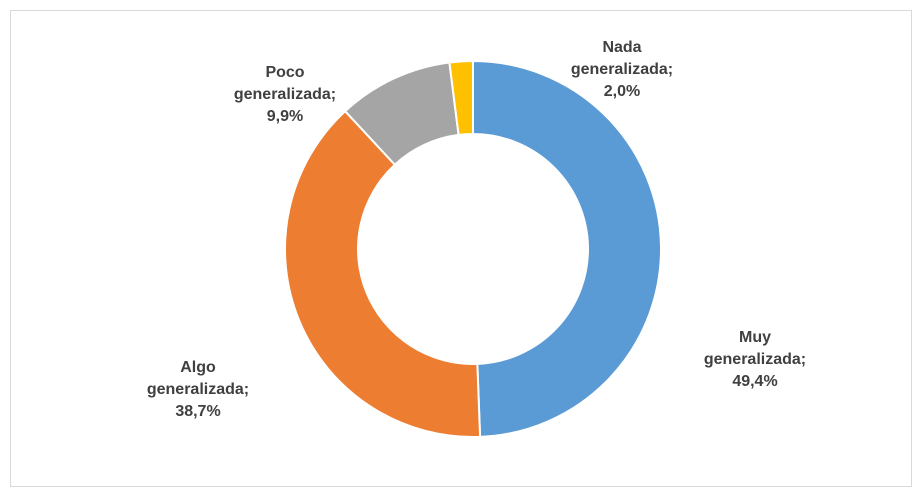  I want to click on category-label: Poco generalizada;, so click(285, 83).